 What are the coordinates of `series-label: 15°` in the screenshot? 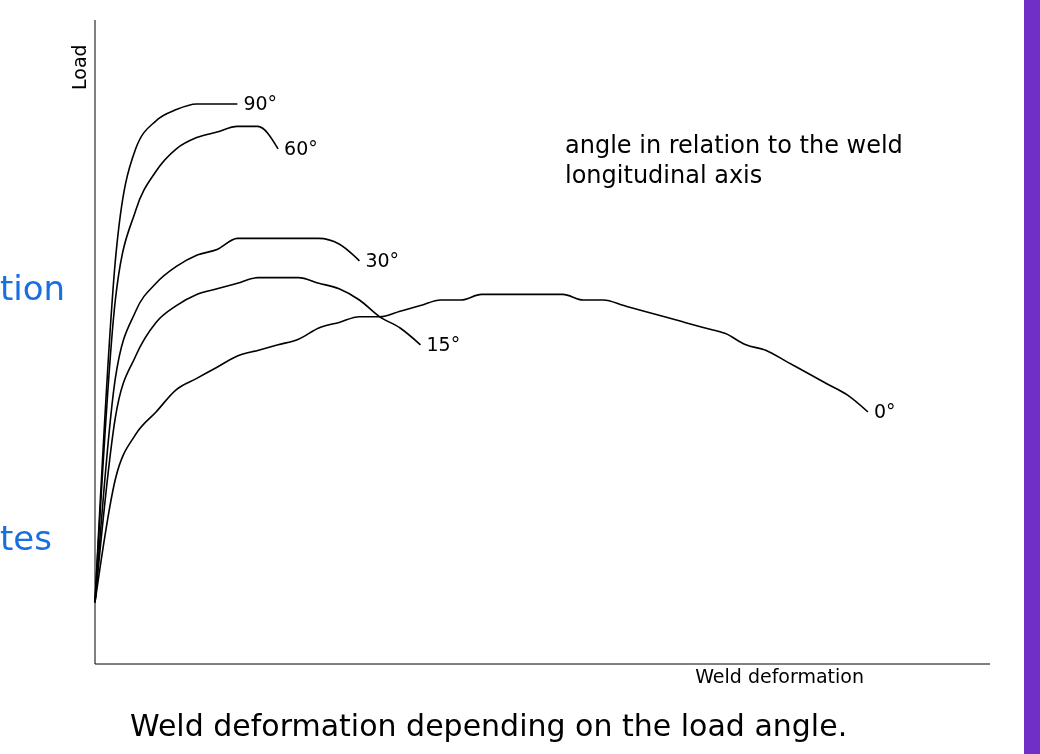 It's located at (443, 343).